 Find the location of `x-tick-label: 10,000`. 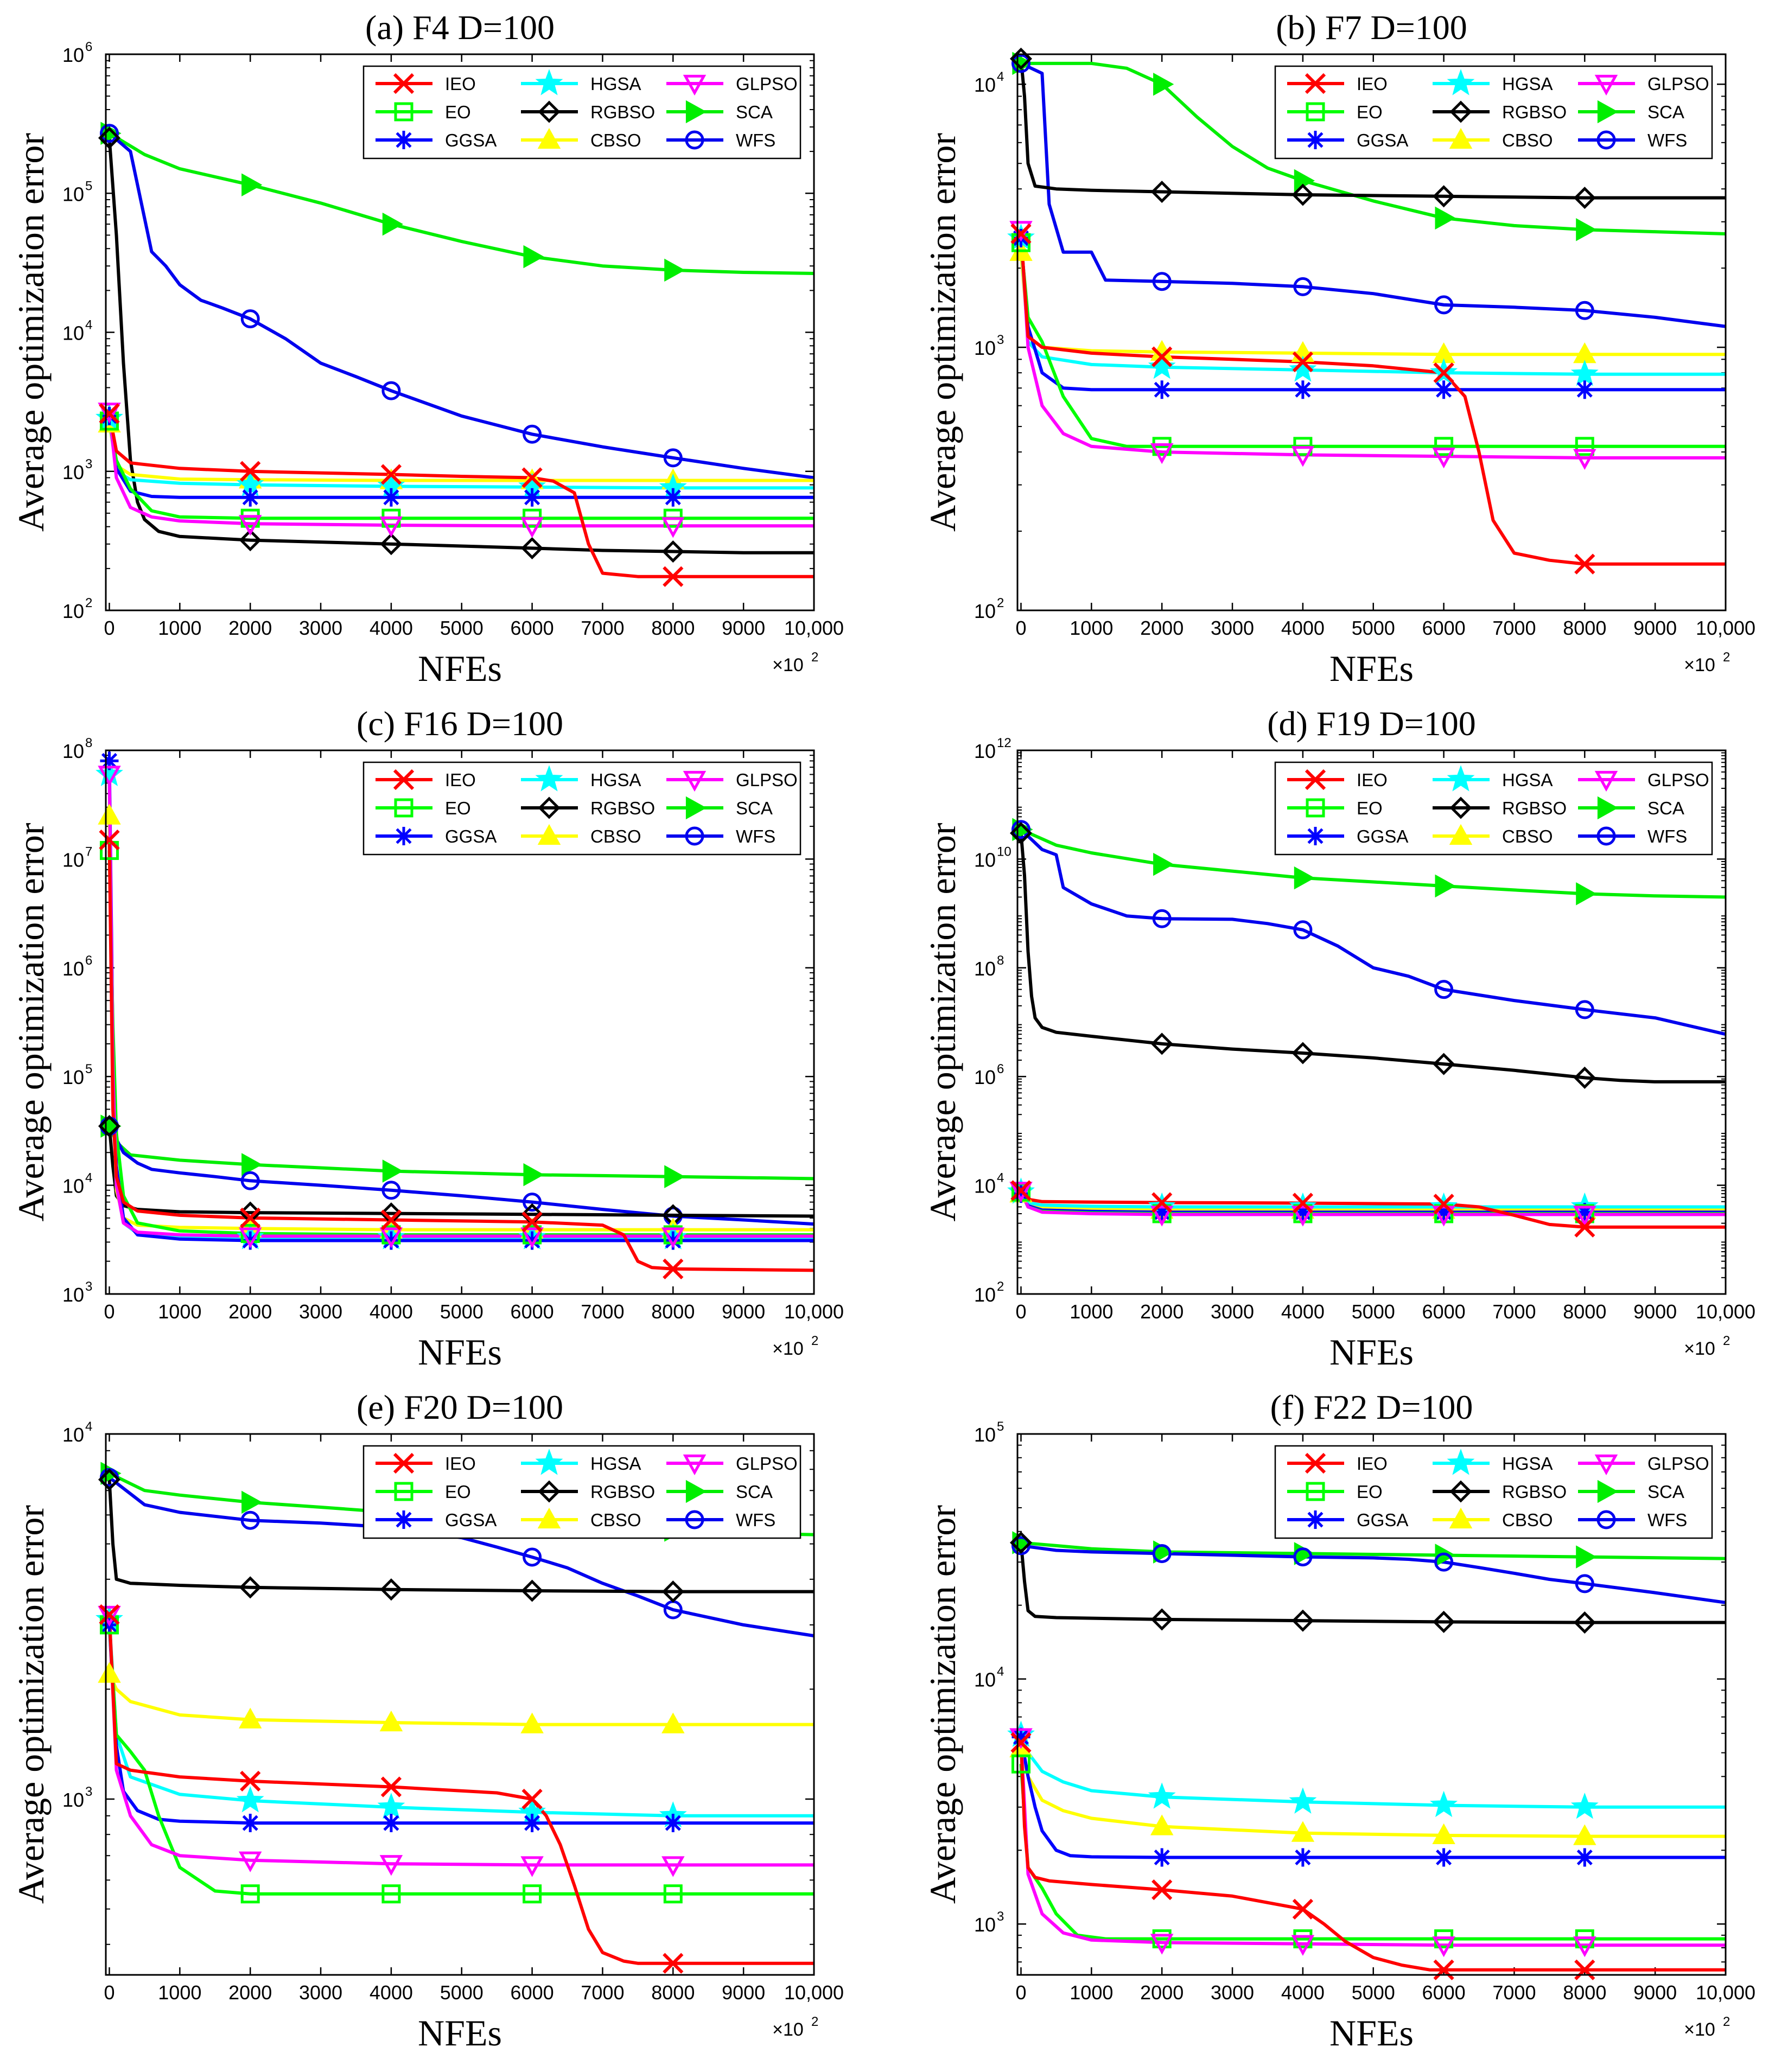

x-tick-label: 10,000 is located at coordinates (1725, 1992).